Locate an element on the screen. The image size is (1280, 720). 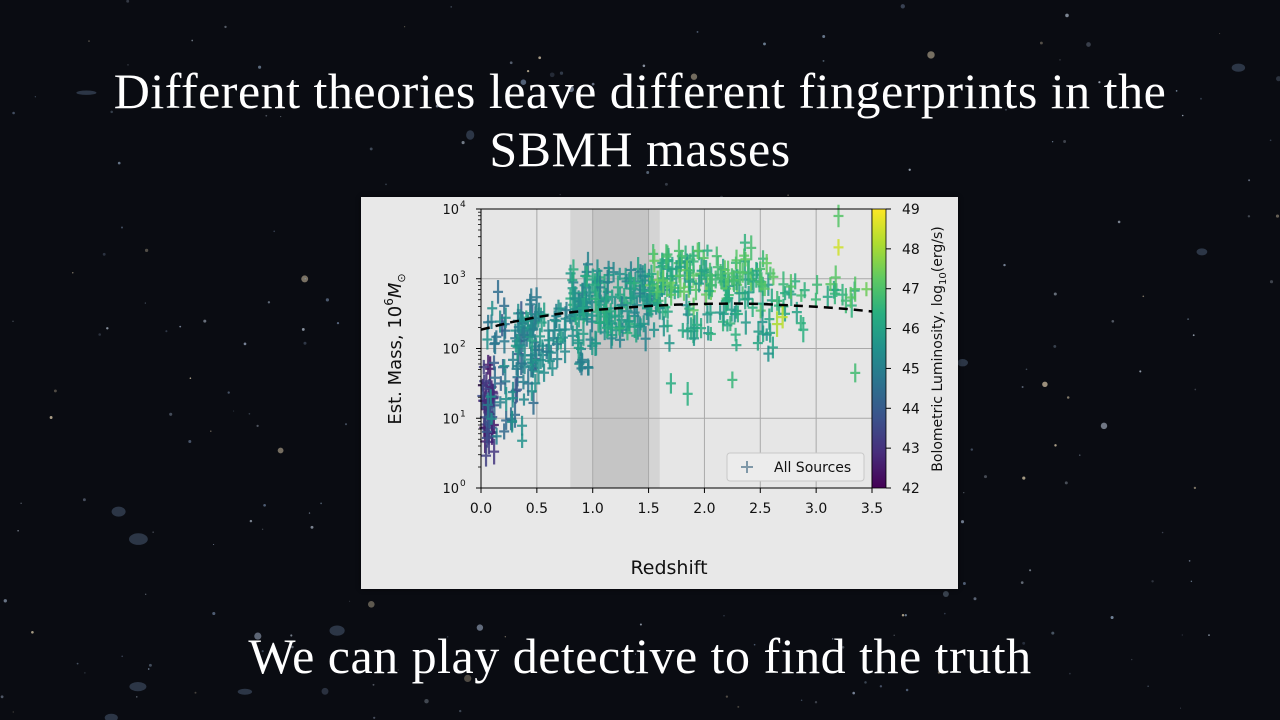
x-tick-label: 0.0 is located at coordinates (481, 509).